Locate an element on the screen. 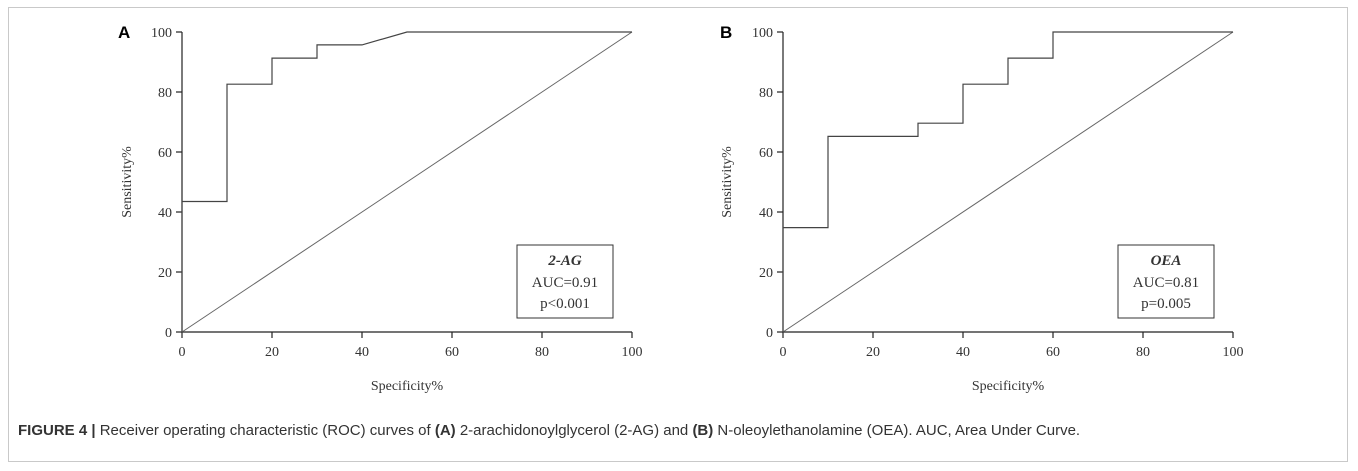  caption-figure-label: FIGURE 4 | is located at coordinates (57, 430).